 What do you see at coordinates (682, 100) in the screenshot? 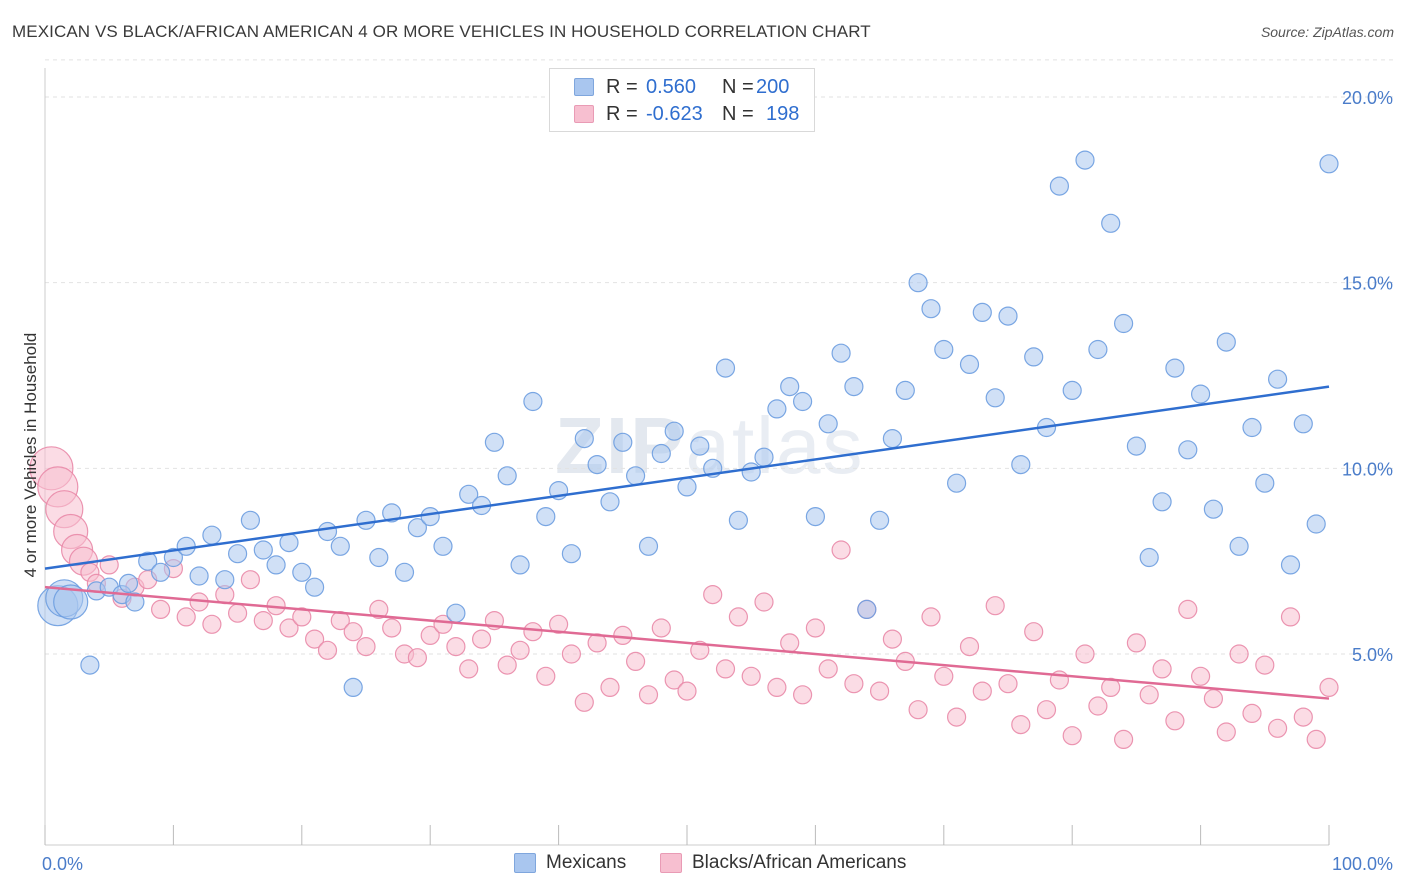
I see `correlation-legend: R = 0.560 N = 200 R = -0.623 N = 198` at bounding box center [682, 100].